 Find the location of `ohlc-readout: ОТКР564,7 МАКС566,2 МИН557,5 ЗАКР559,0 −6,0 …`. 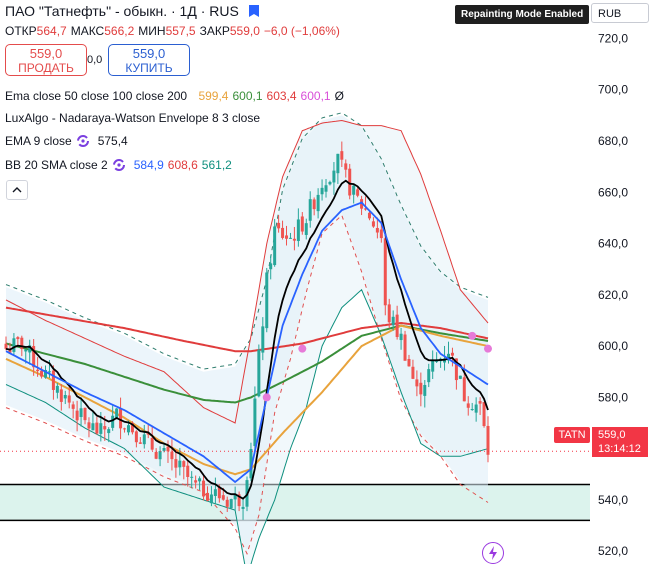

ohlc-readout: ОТКР564,7 МАКС566,2 МИН557,5 ЗАКР559,0 −6,0 … is located at coordinates (174, 31).